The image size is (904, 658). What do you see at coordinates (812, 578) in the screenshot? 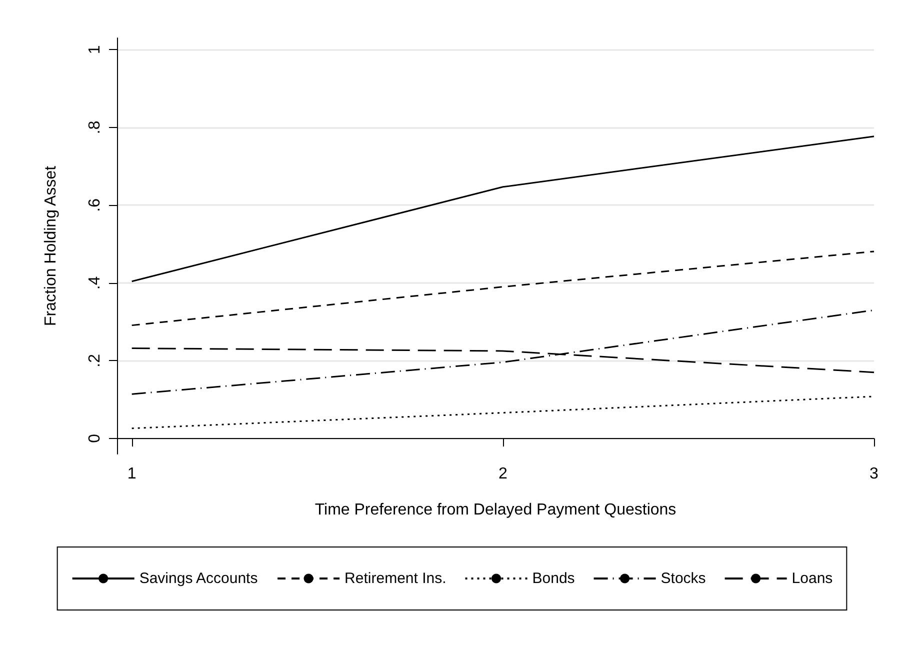
I see `legend-label: Loans` at bounding box center [812, 578].